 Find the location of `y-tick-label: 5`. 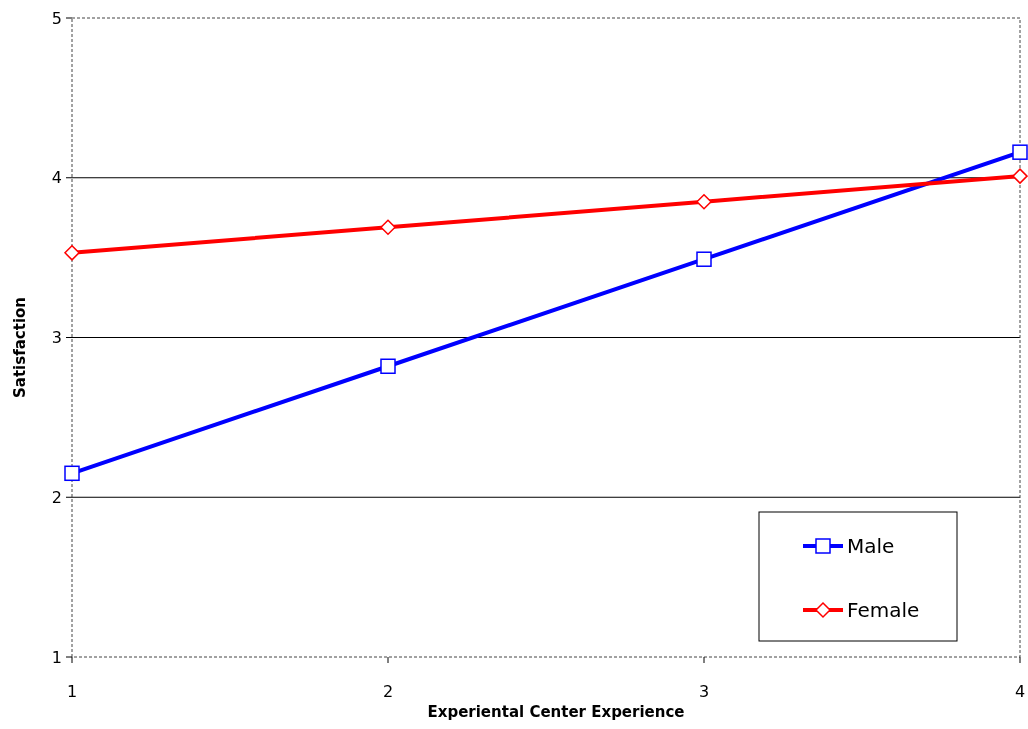

y-tick-label: 5 is located at coordinates (56, 18).